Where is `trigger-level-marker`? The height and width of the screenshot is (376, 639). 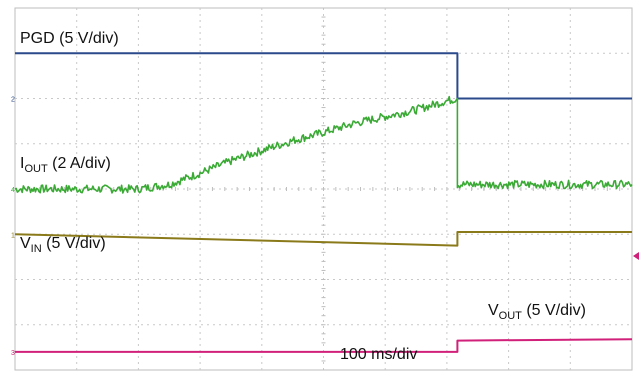 trigger-level-marker is located at coordinates (636, 256).